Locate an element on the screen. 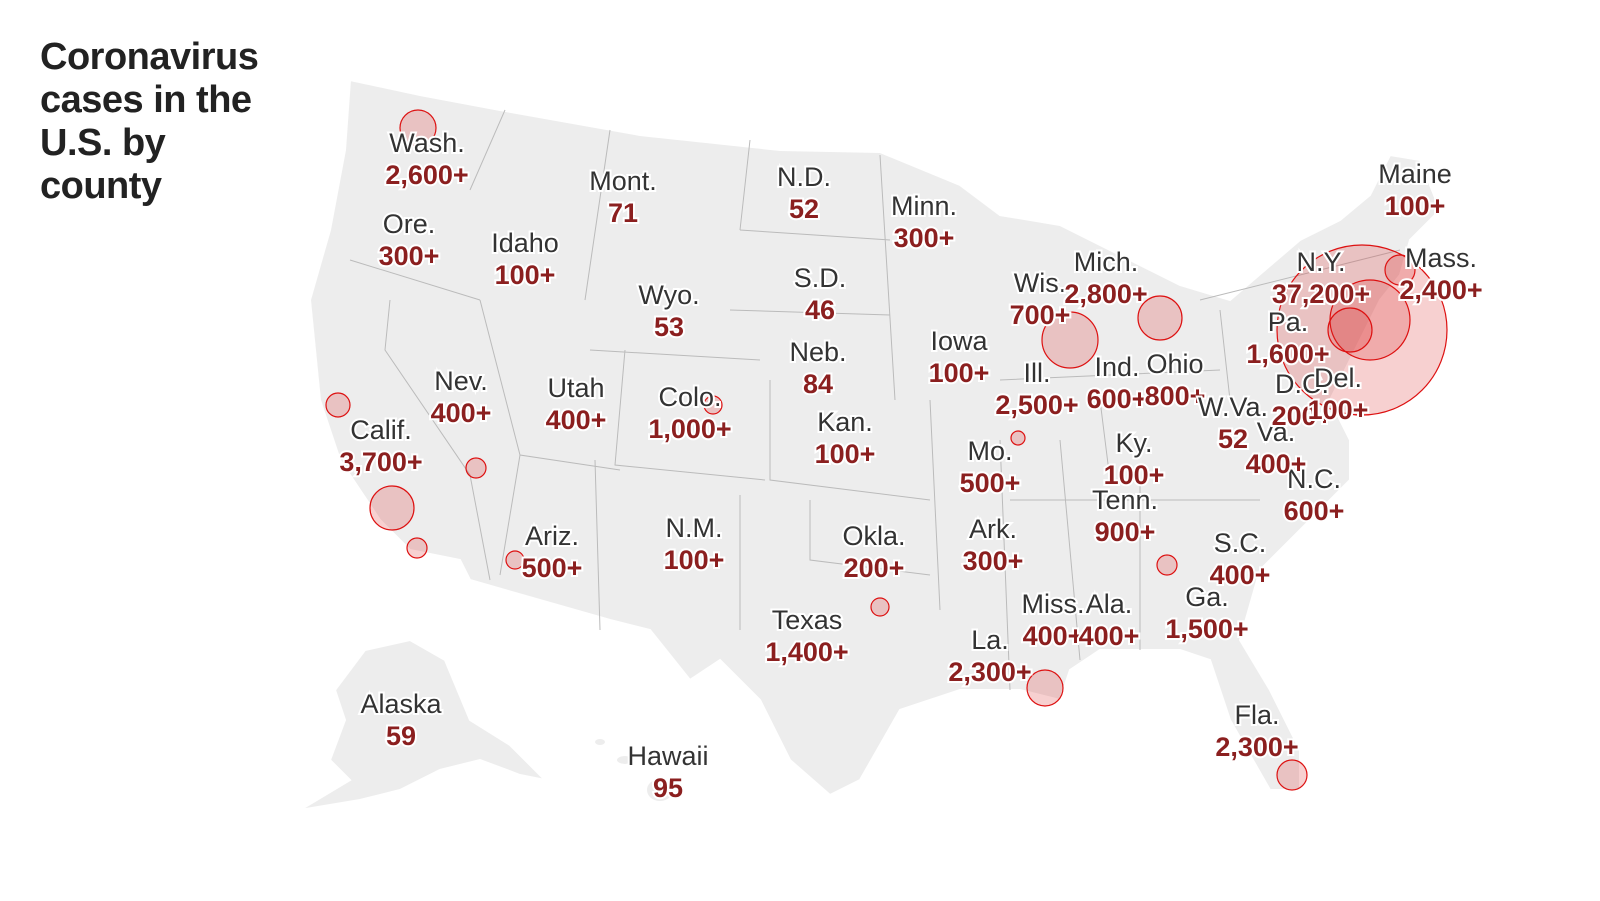  state-name: Maine is located at coordinates (1415, 174).